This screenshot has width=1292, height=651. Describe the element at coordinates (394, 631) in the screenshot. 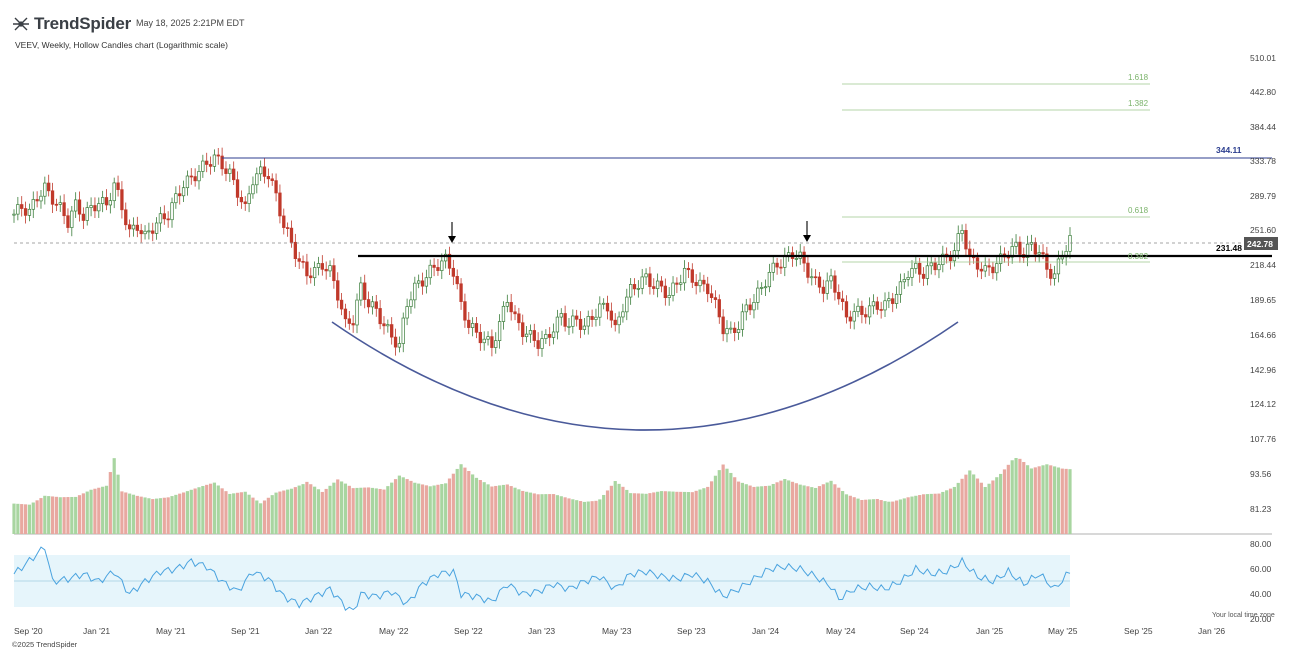

I see `x-tick: May '22` at that location.